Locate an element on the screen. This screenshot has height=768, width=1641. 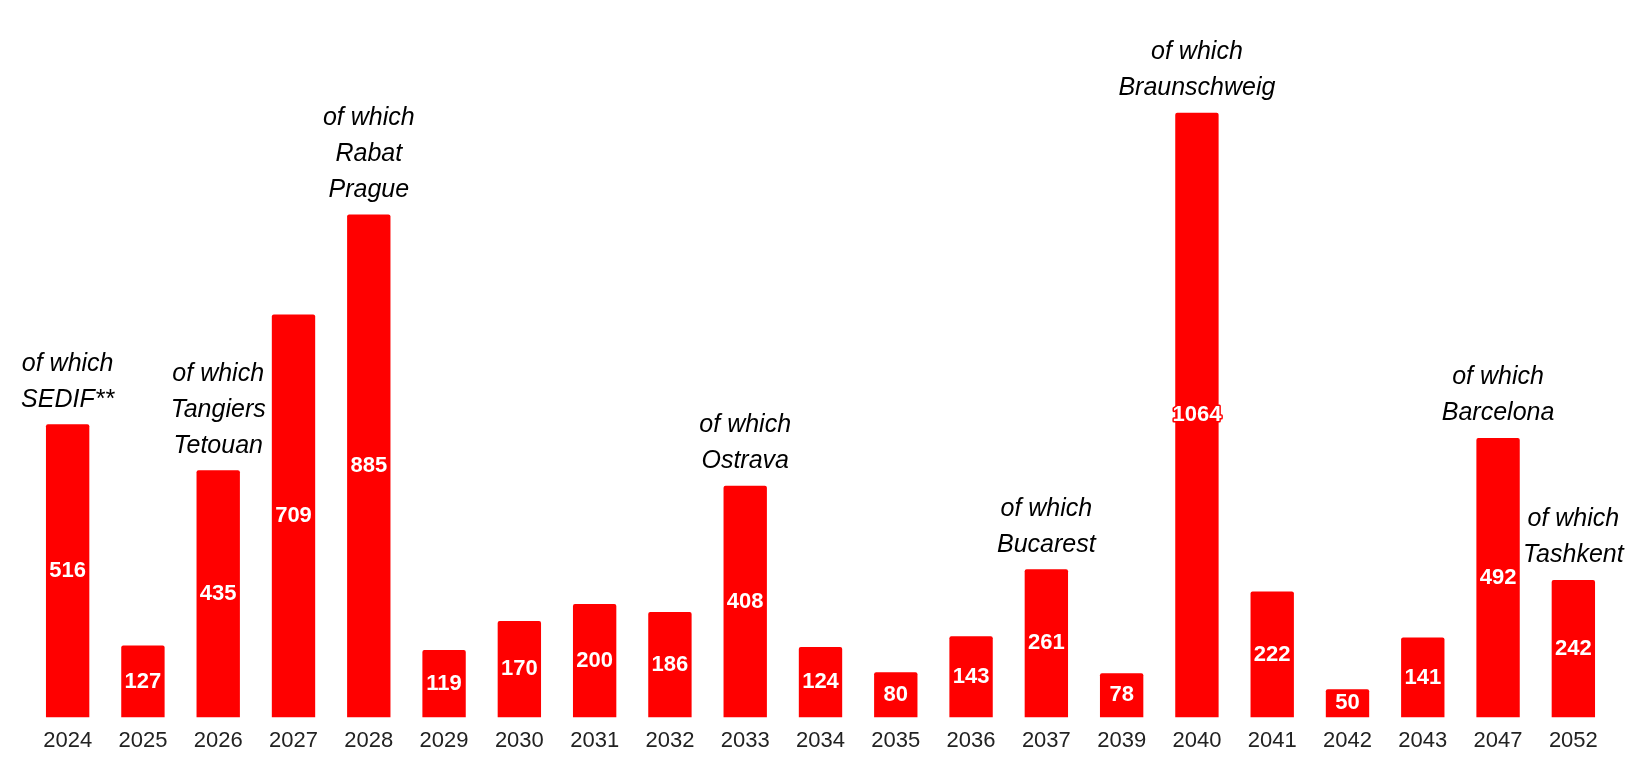
annotation: of which Tangiers Tetouan is located at coordinates (218, 407).